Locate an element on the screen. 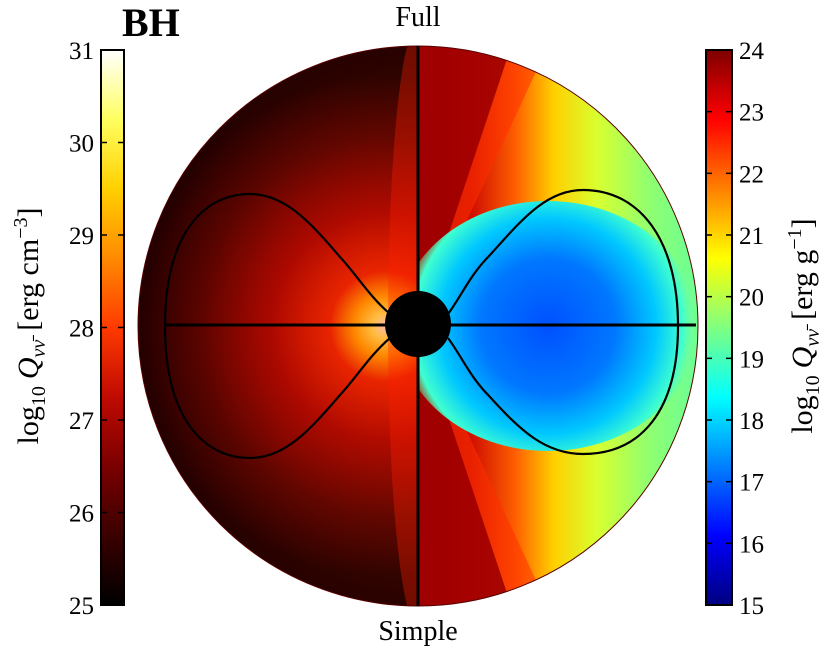 The height and width of the screenshot is (650, 831). left-colorbar-tick-label-25: 25 is located at coordinates (81, 606).